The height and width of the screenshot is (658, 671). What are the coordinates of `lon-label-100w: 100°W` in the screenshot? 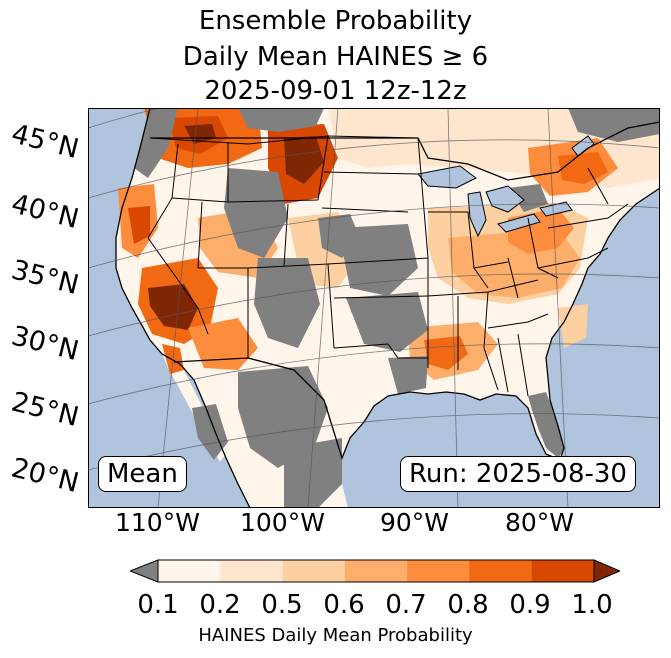 It's located at (282, 522).